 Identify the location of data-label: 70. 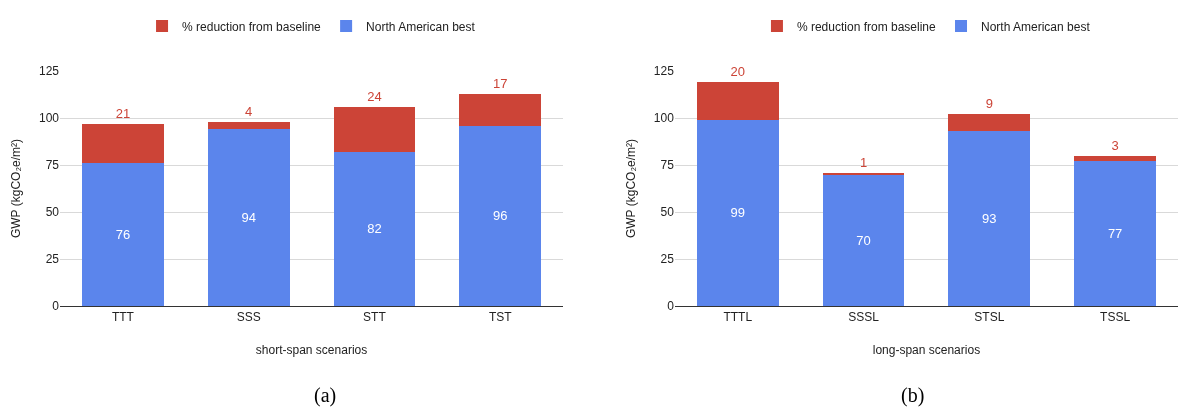
(863, 240).